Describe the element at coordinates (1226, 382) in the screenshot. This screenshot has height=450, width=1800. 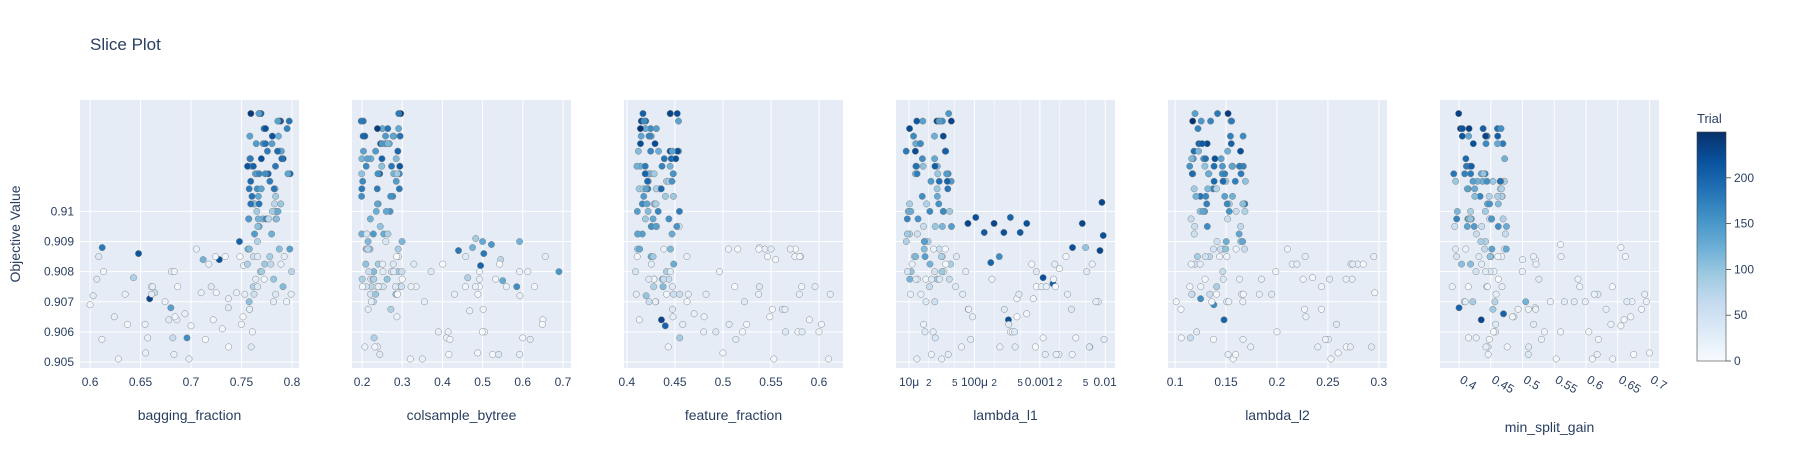
I see `x-tick-label: 0.15` at that location.